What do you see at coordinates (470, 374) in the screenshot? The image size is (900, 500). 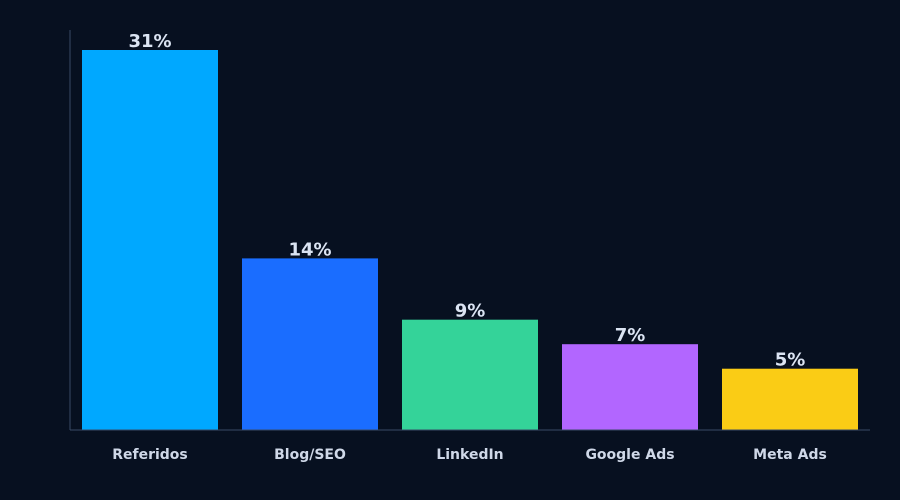 I see `bar-linkedin` at bounding box center [470, 374].